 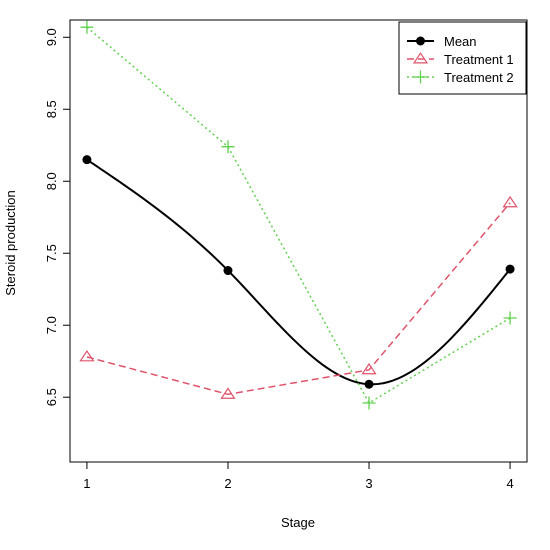 What do you see at coordinates (51, 181) in the screenshot?
I see `y-tick-label: 8.0` at bounding box center [51, 181].